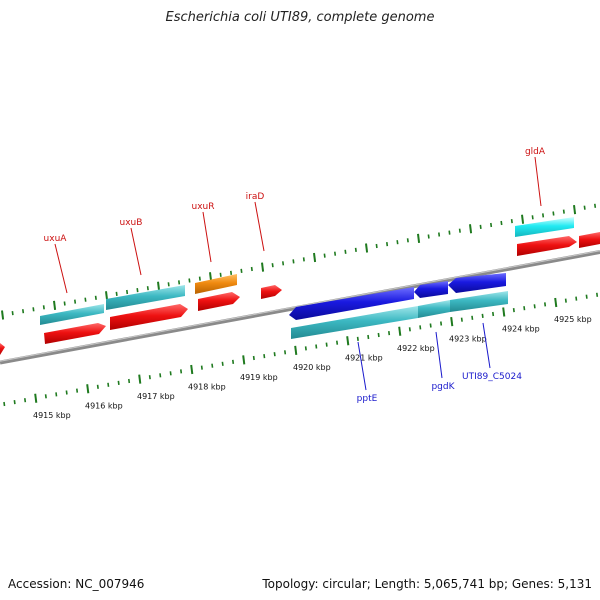 This screenshot has width=600, height=600. What do you see at coordinates (573, 319) in the screenshot?
I see `tick-label: 4925 kbp` at bounding box center [573, 319].